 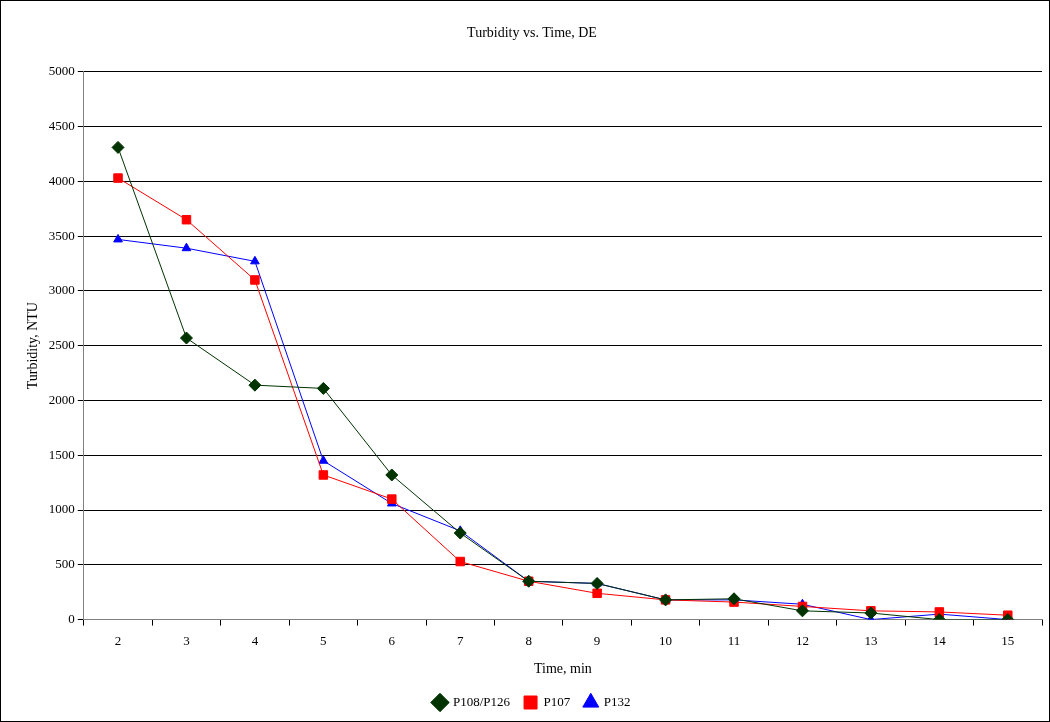 I want to click on x-tick-label: 9, so click(x=597, y=640).